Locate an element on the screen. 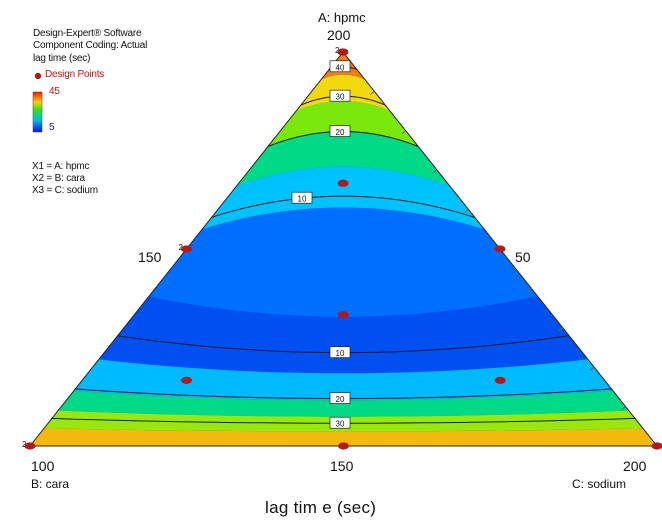  software-label: Design-Expert® Software is located at coordinates (87, 34).